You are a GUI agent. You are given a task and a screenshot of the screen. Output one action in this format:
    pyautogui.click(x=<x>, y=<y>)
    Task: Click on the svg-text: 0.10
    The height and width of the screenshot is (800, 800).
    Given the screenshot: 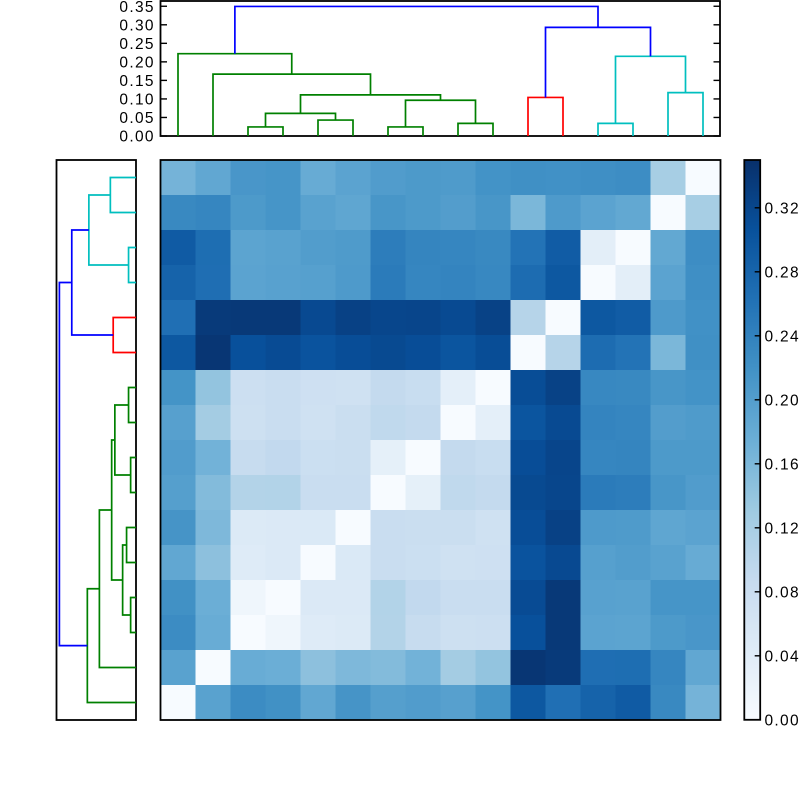 What is the action you would take?
    pyautogui.click(x=136, y=99)
    